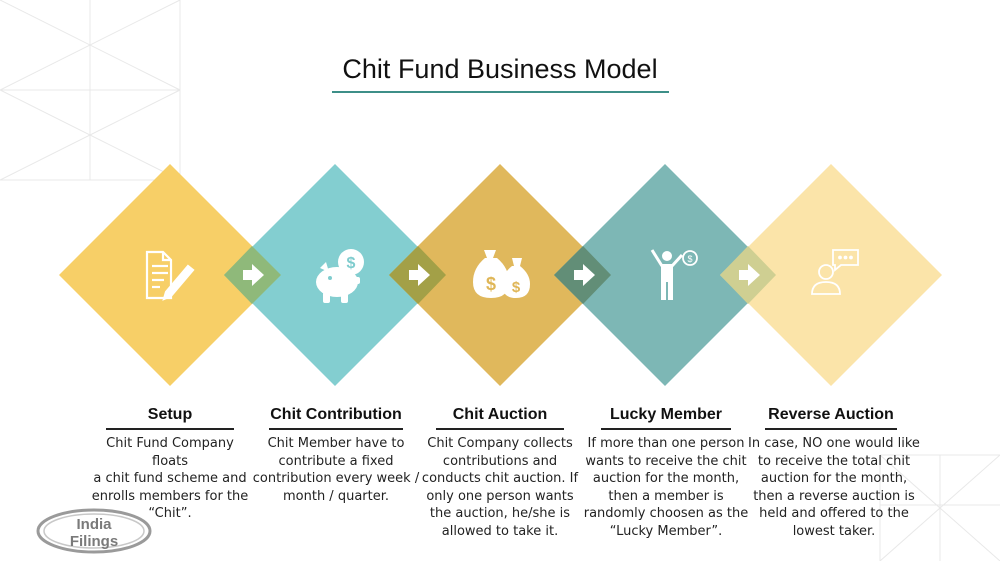  I want to click on document-pen-icon, so click(170, 275).